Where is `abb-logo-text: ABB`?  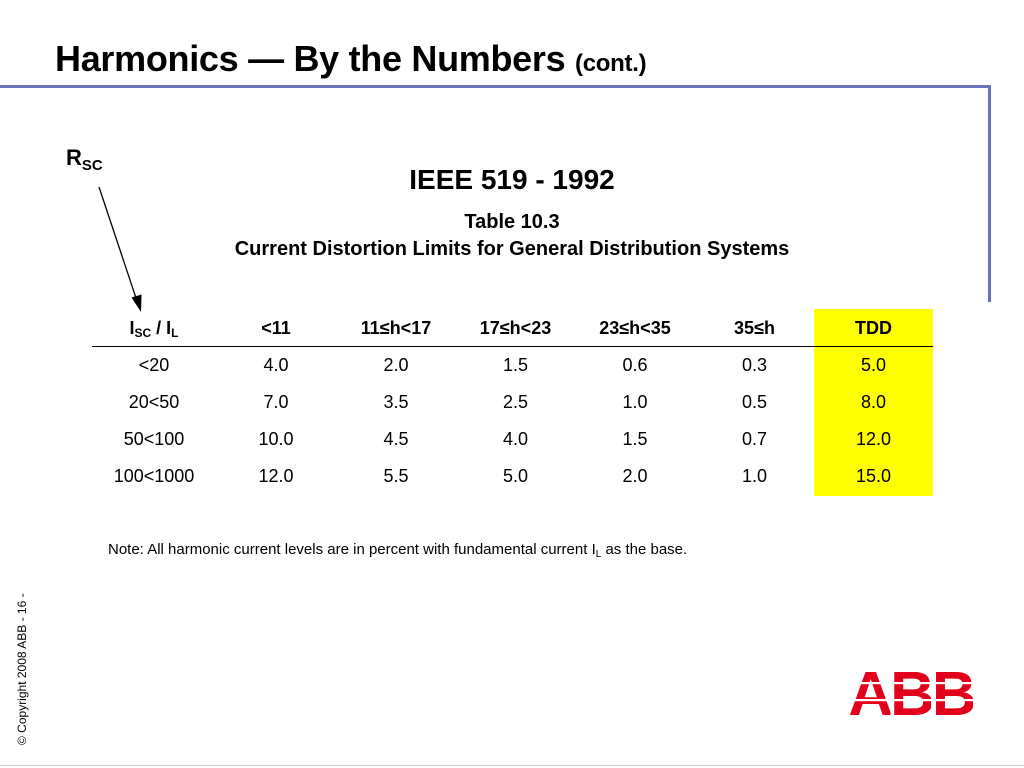 abb-logo-text: ABB is located at coordinates (911, 692).